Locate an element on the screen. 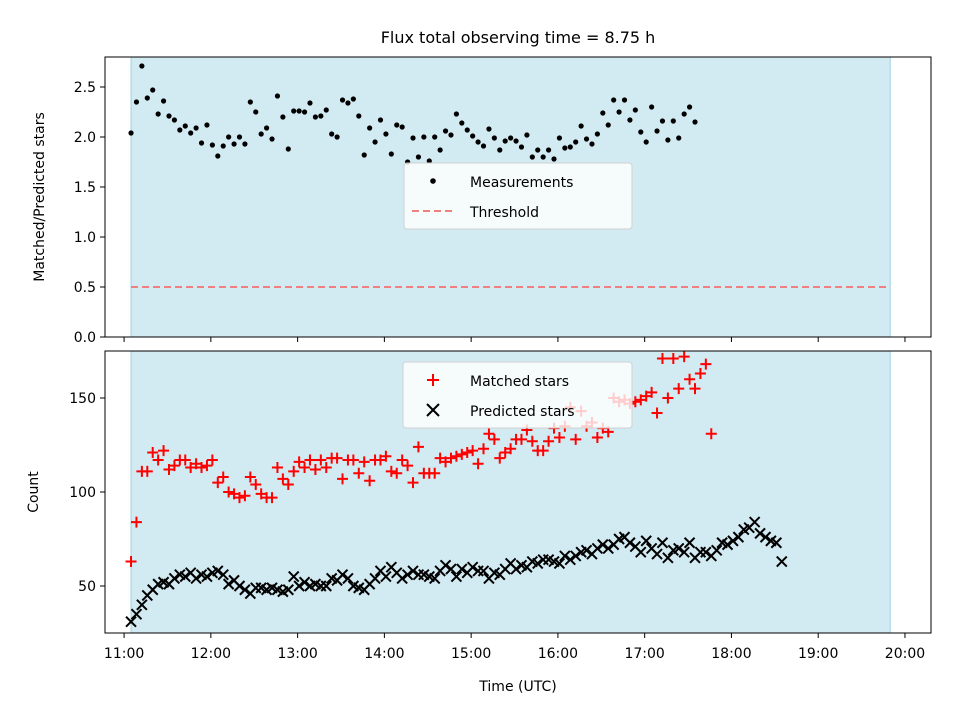 The width and height of the screenshot is (960, 720). x-tick-label: 20:00 is located at coordinates (905, 654).